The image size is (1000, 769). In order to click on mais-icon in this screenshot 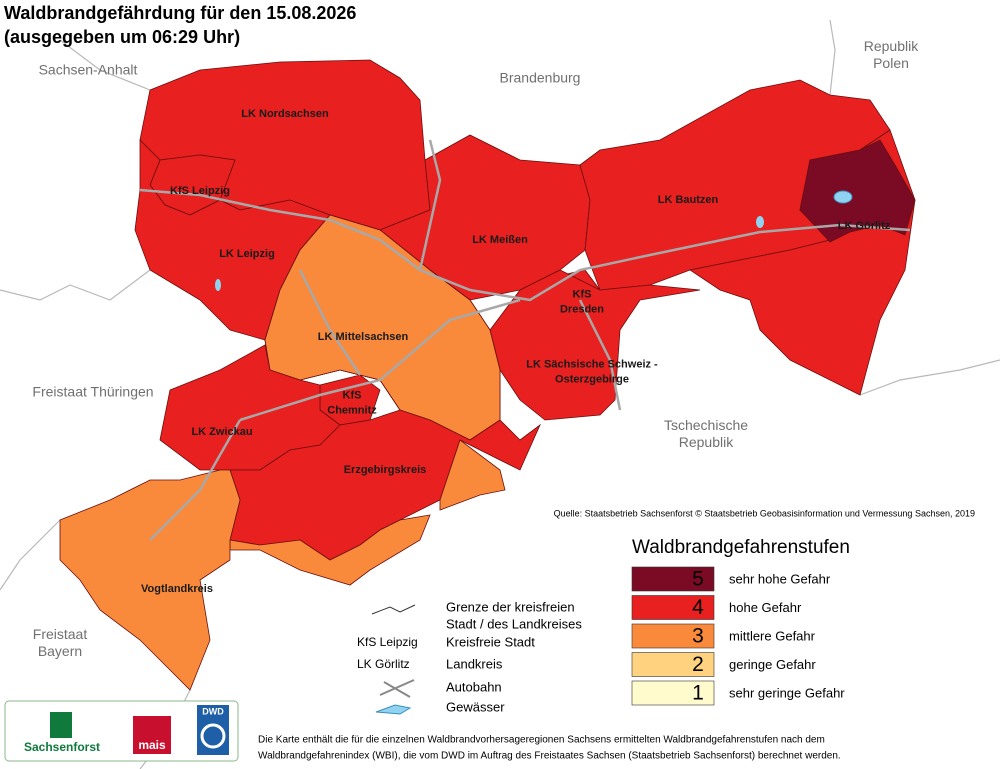, I will do `click(152, 735)`.